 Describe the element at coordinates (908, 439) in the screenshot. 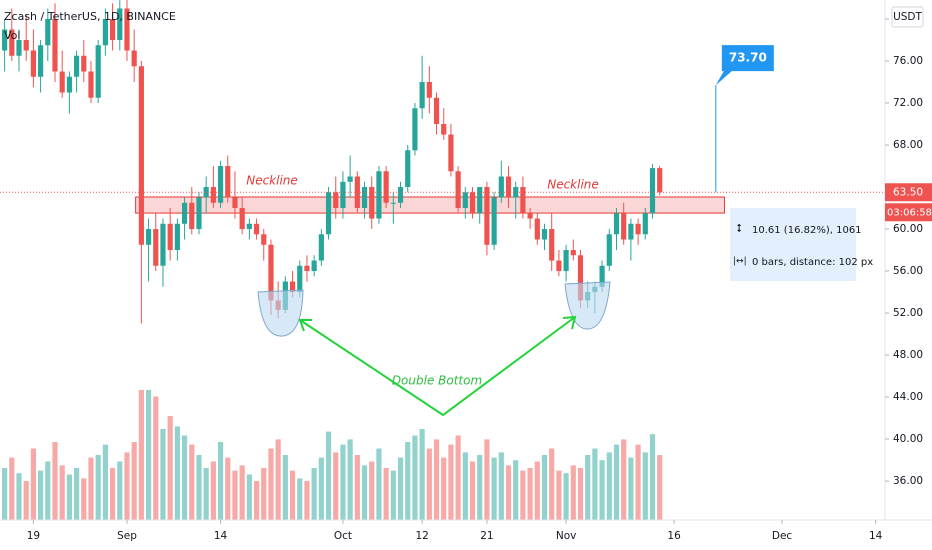

I see `y-tick-label: 40.00` at that location.